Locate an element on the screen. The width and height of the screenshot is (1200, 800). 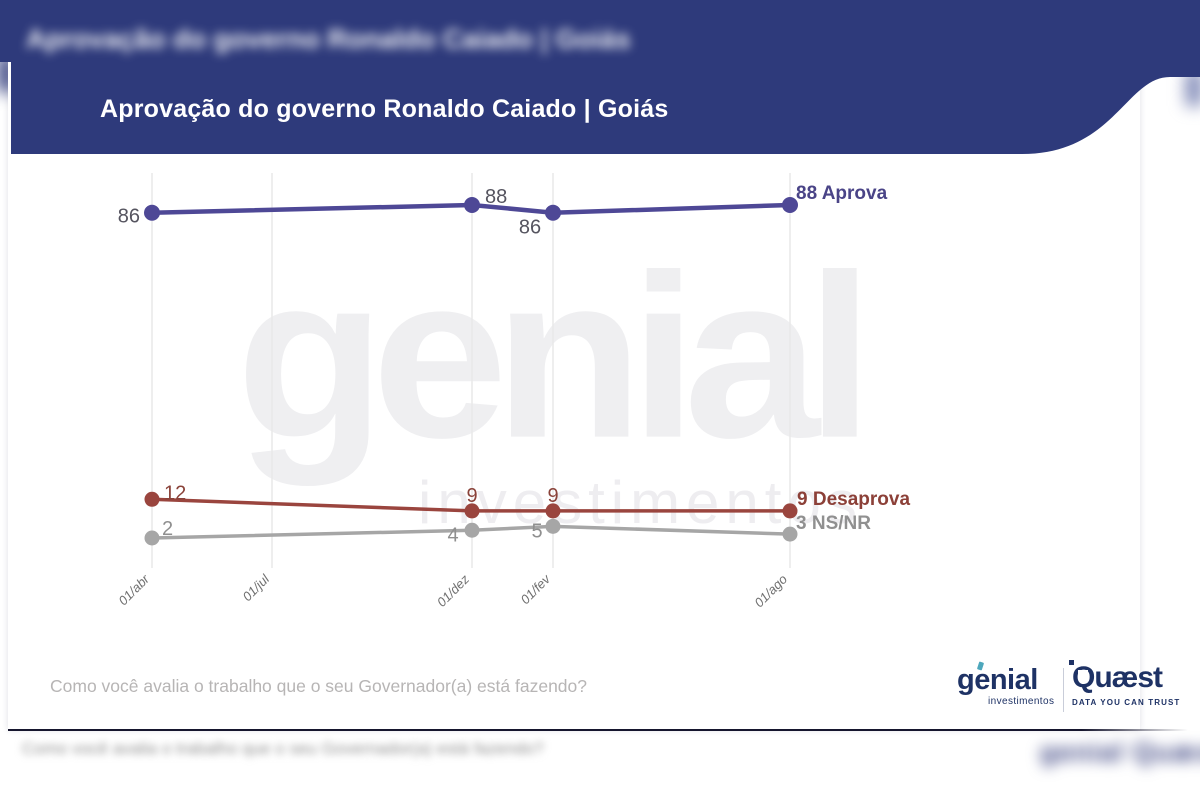
blurred-footer-logo: genial Quæst is located at coordinates (1120, 752).